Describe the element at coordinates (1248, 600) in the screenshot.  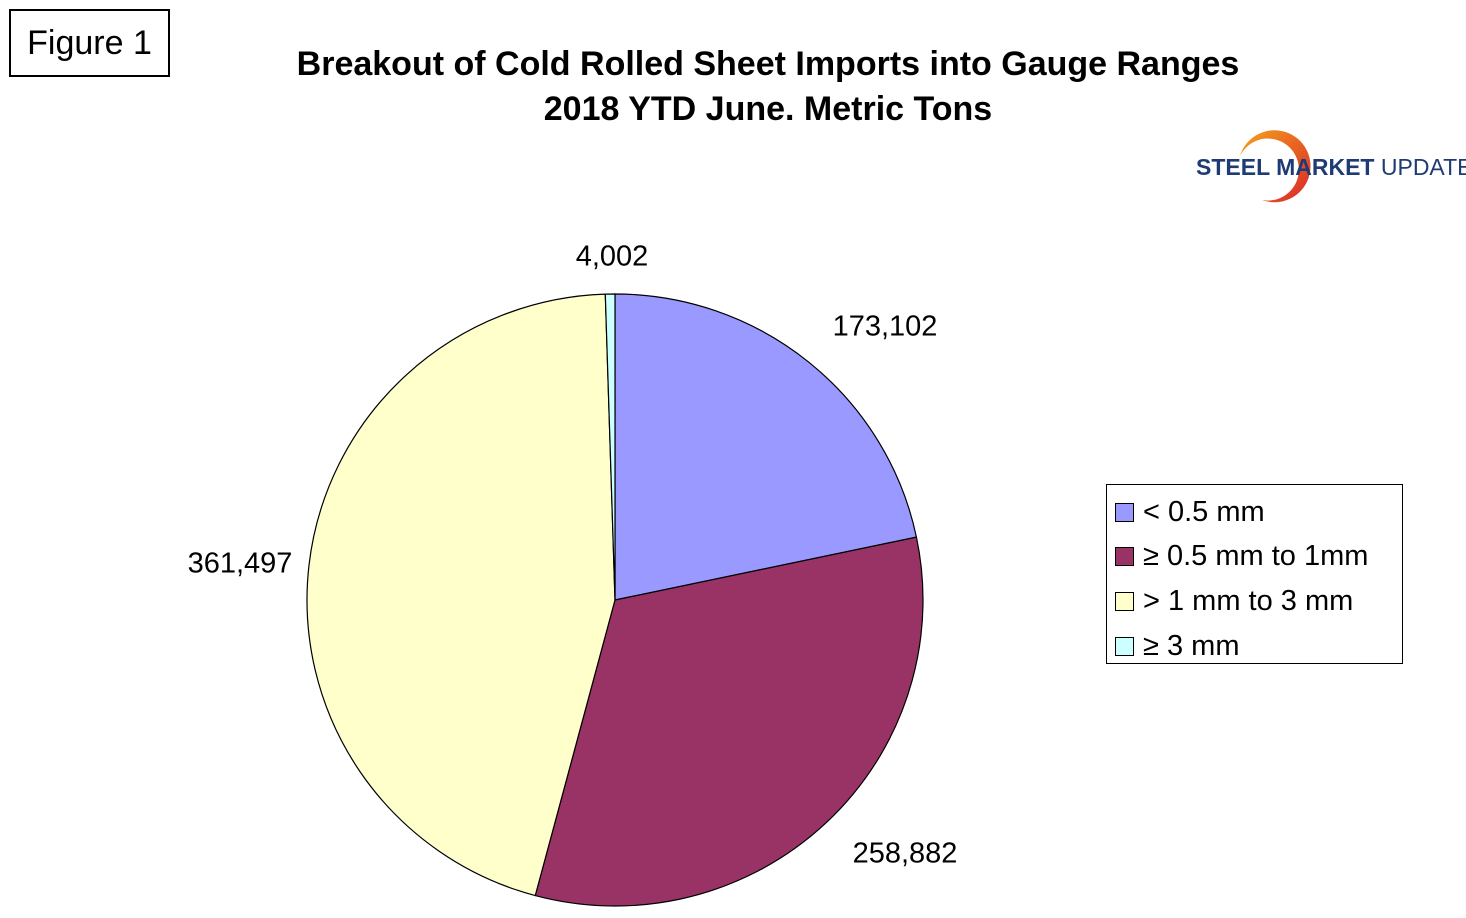
I see `legend-label-3: > 1 mm to 3 mm` at that location.